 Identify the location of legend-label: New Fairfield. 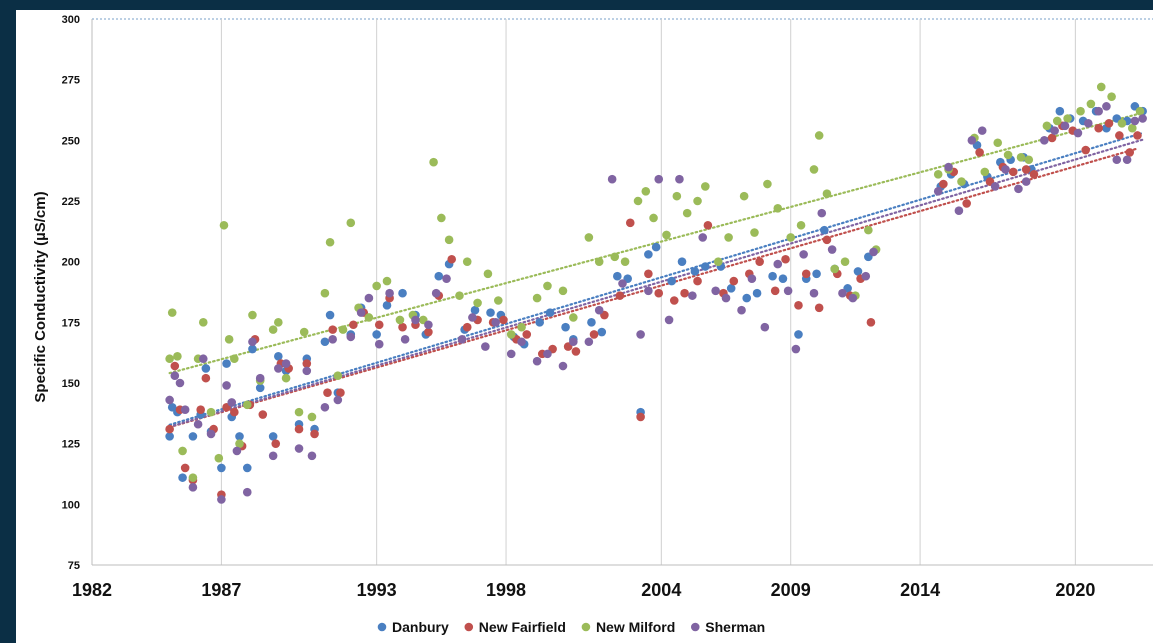
(522, 627).